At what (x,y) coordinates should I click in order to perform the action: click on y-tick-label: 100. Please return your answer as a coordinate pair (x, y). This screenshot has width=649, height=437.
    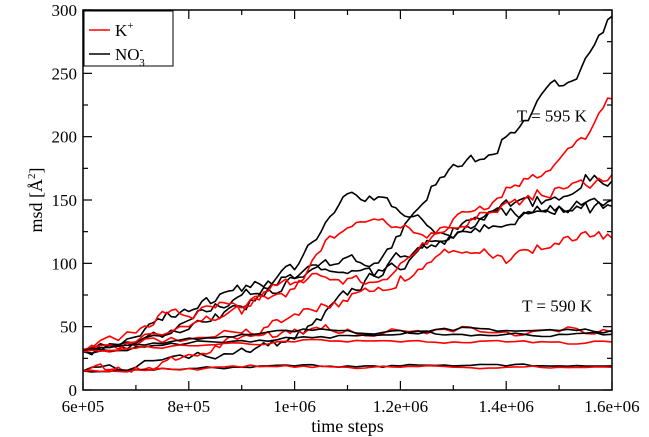
    Looking at the image, I should click on (65, 263).